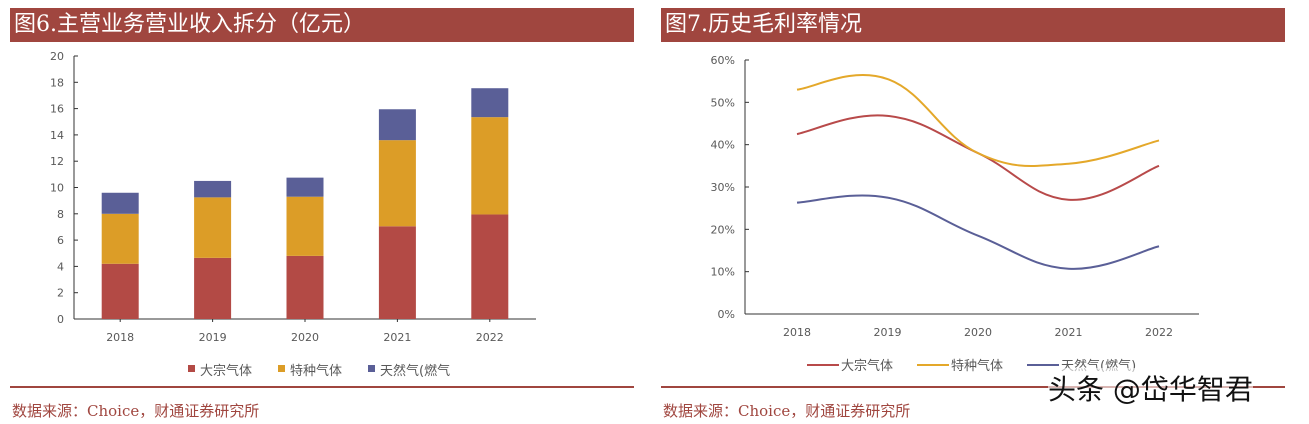  Describe the element at coordinates (57, 109) in the screenshot. I see `y-tick-label: 16` at that location.